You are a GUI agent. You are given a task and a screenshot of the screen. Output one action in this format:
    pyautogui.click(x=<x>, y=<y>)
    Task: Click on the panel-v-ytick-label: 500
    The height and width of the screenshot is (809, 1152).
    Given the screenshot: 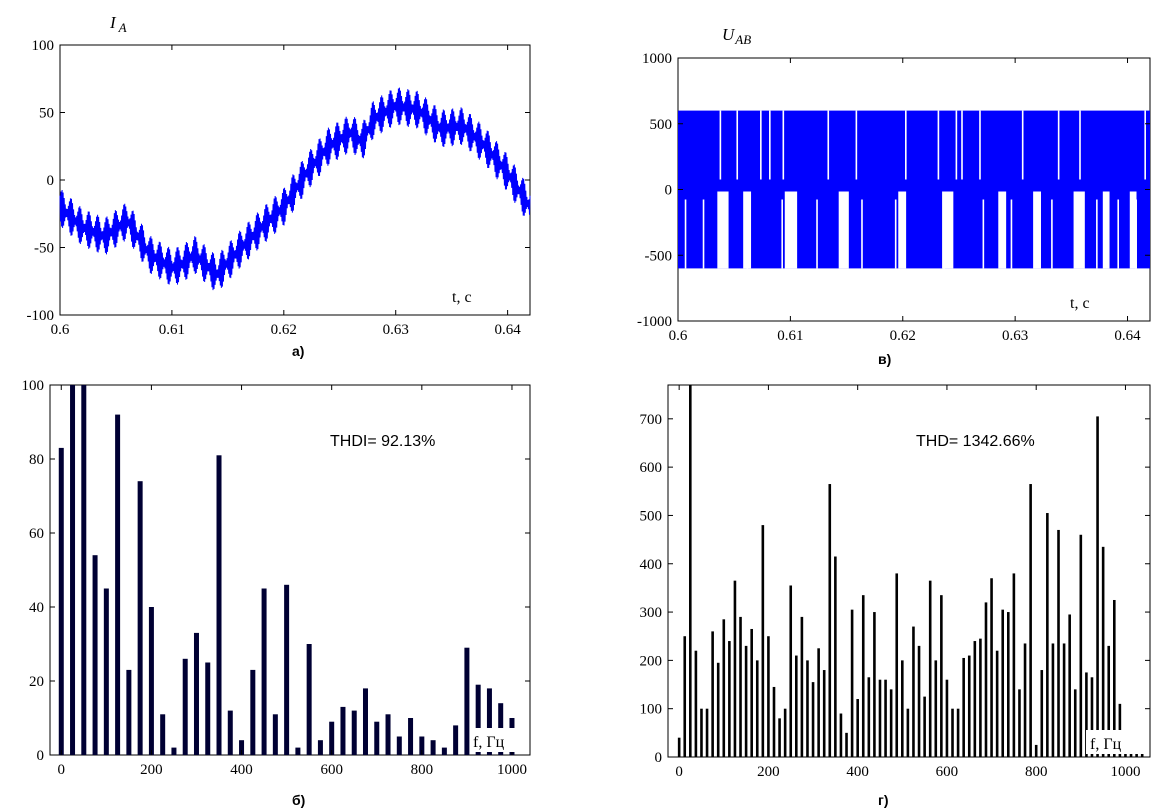 What is the action you would take?
    pyautogui.click(x=661, y=125)
    